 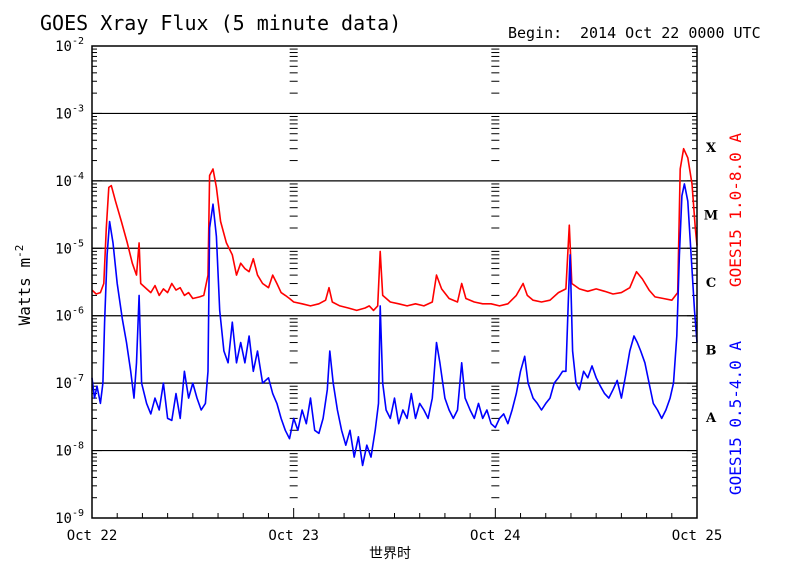 What do you see at coordinates (78, 513) in the screenshot?
I see `y-tick-exponent: -9` at bounding box center [78, 513].